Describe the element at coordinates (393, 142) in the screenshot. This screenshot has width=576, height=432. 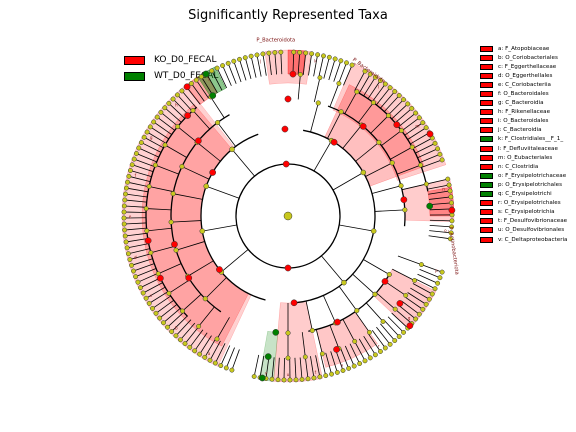
I see `ring-arc` at that location.